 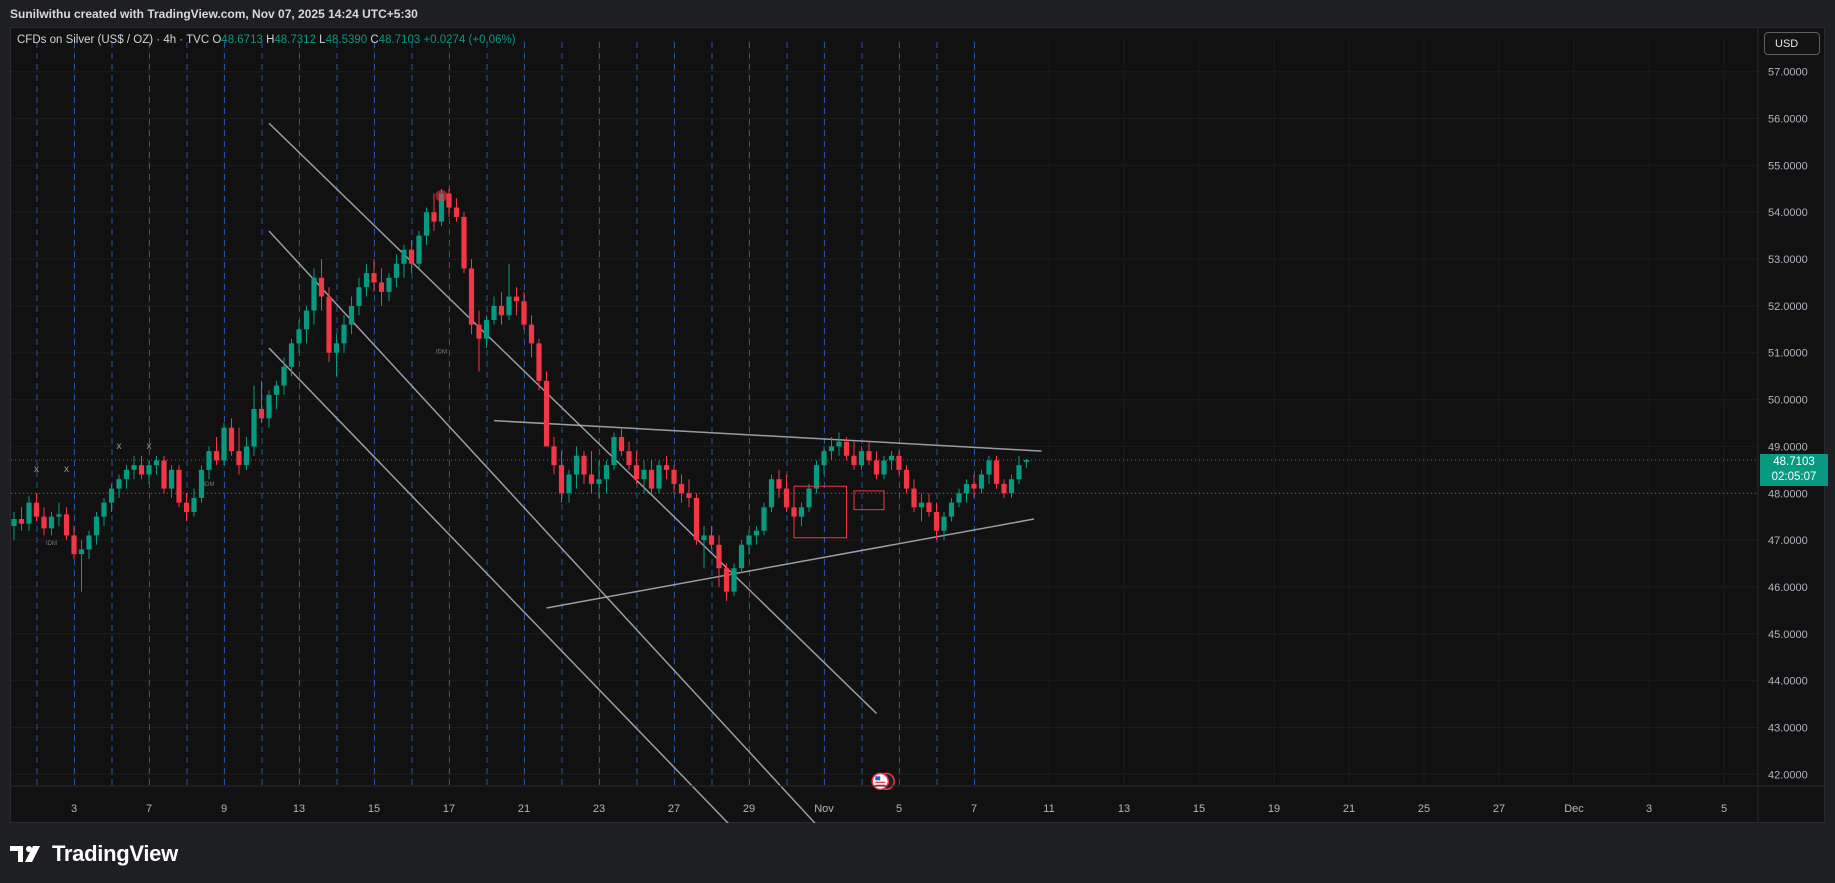 I want to click on tradingview-logo: TradingView, so click(x=94, y=854).